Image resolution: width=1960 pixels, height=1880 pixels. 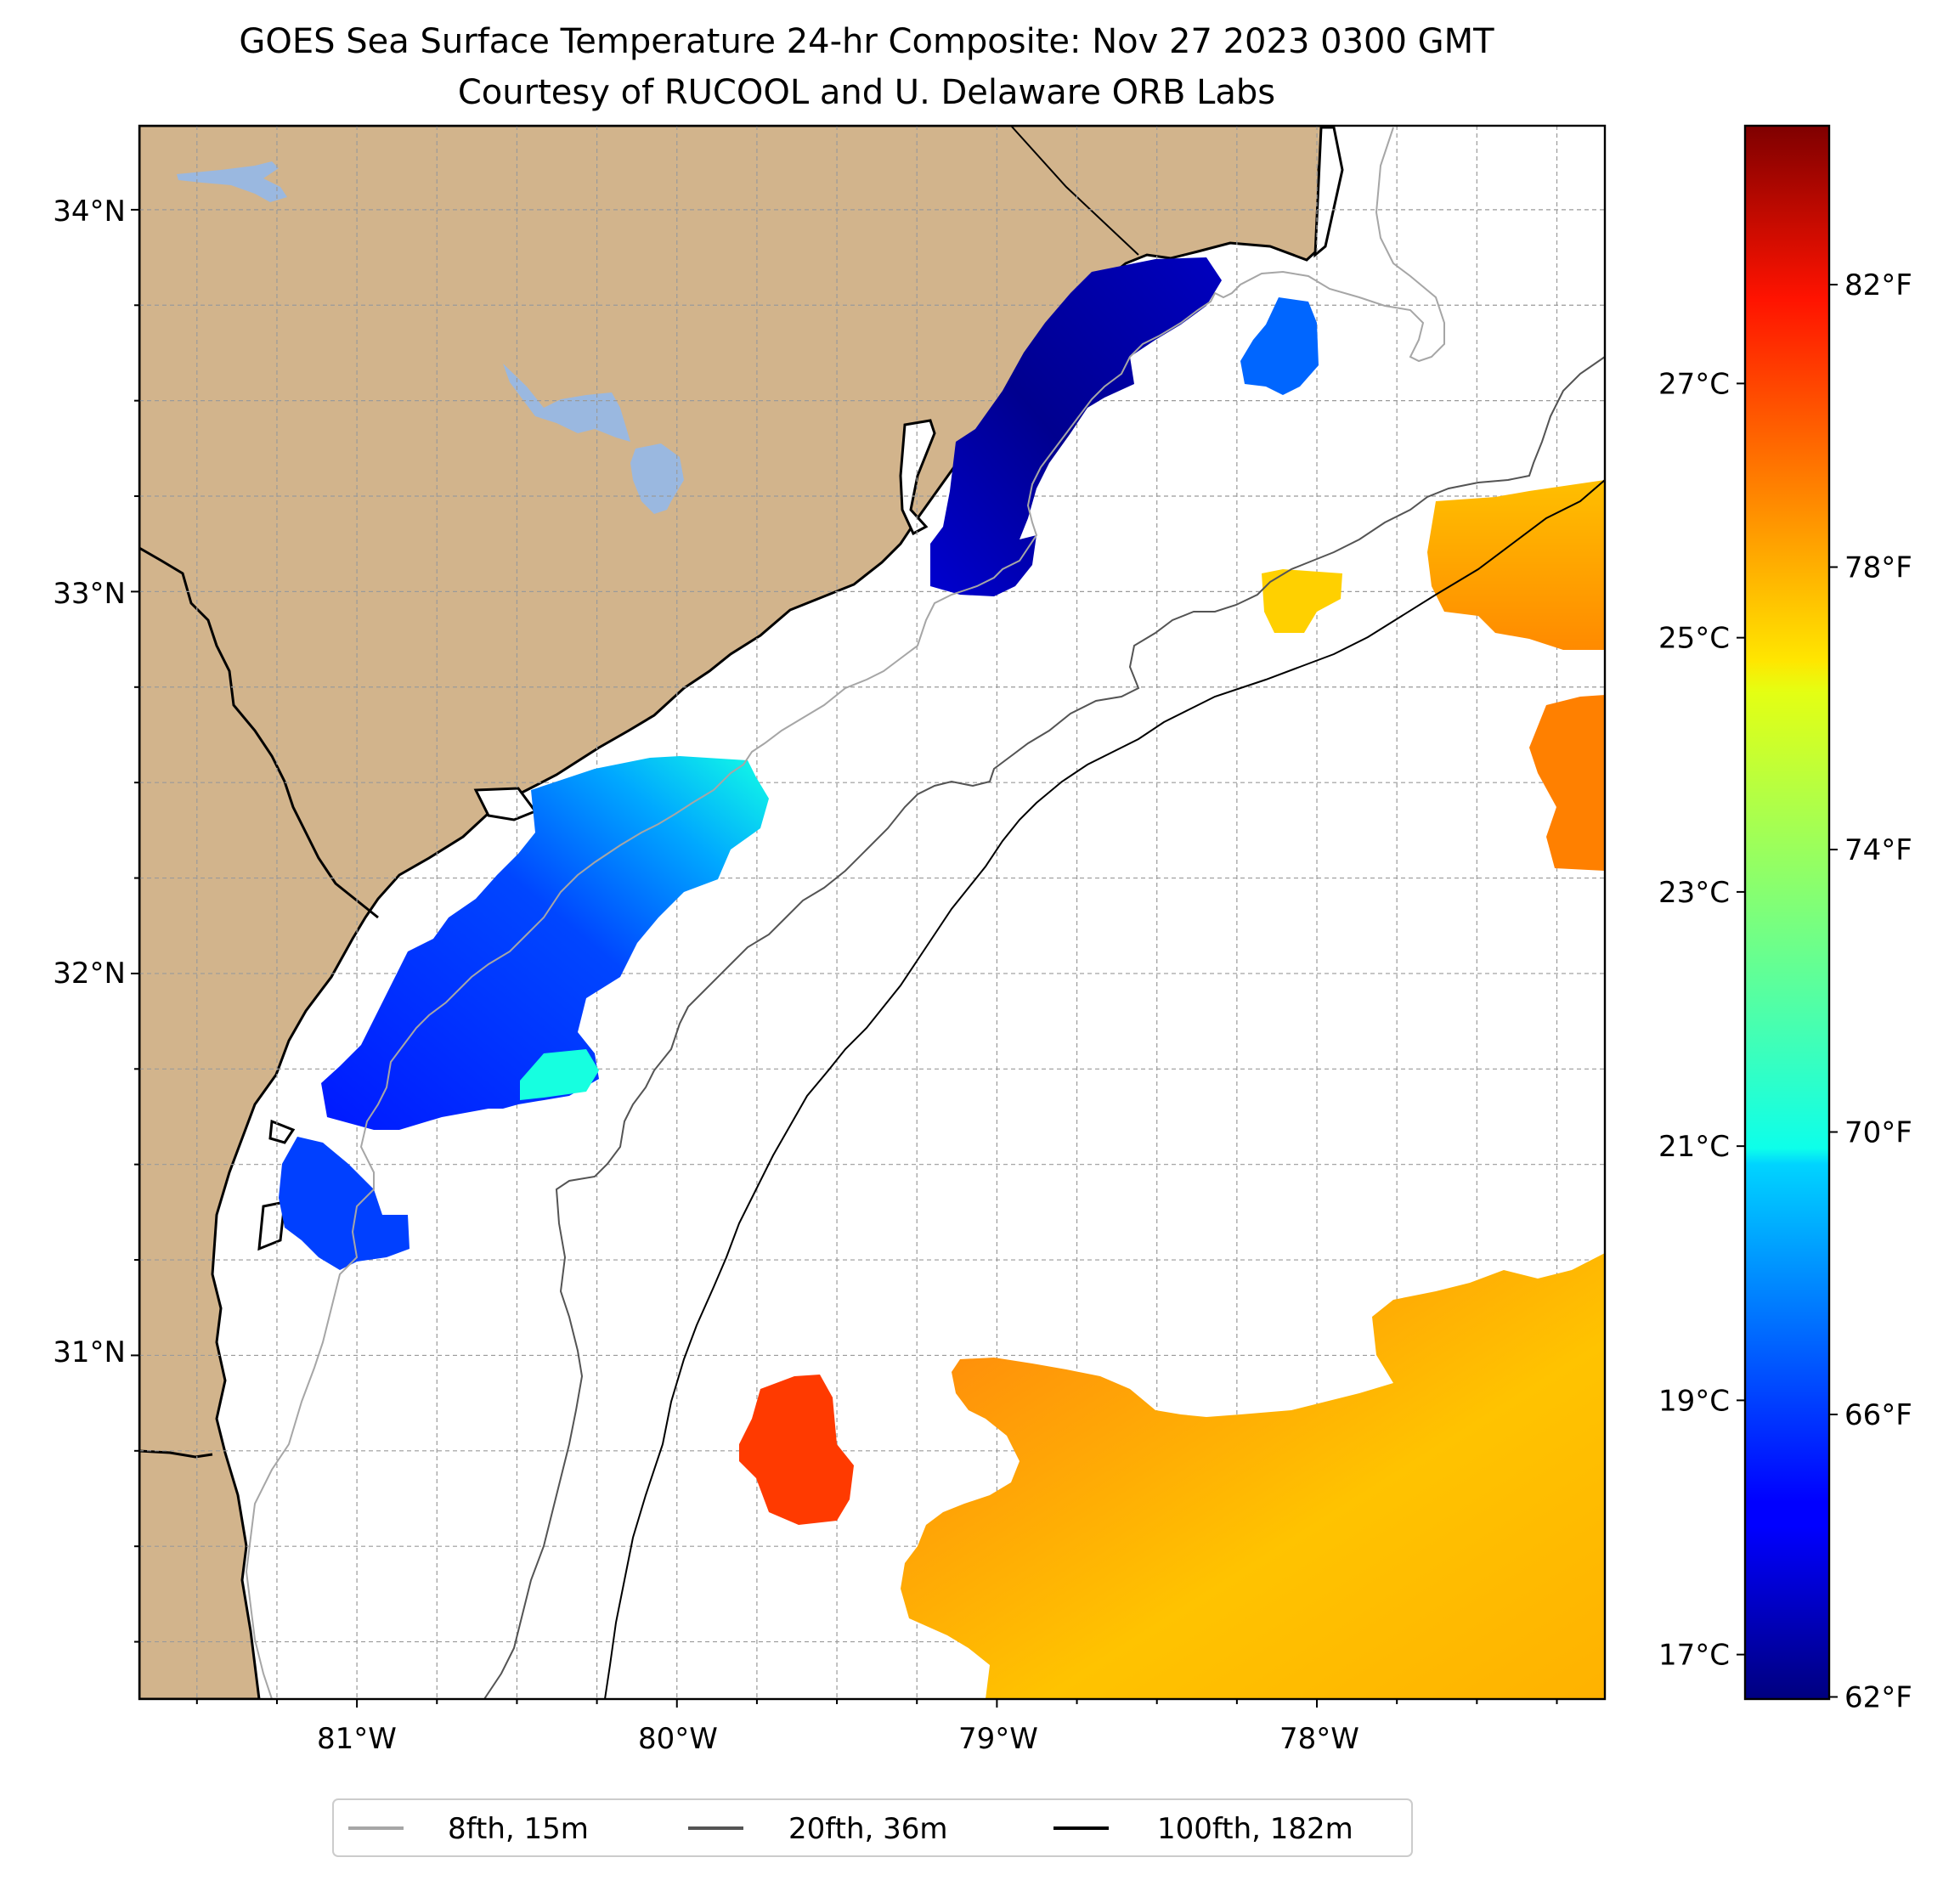 I want to click on colorbar-f-label: 62°F, so click(x=1878, y=1698).